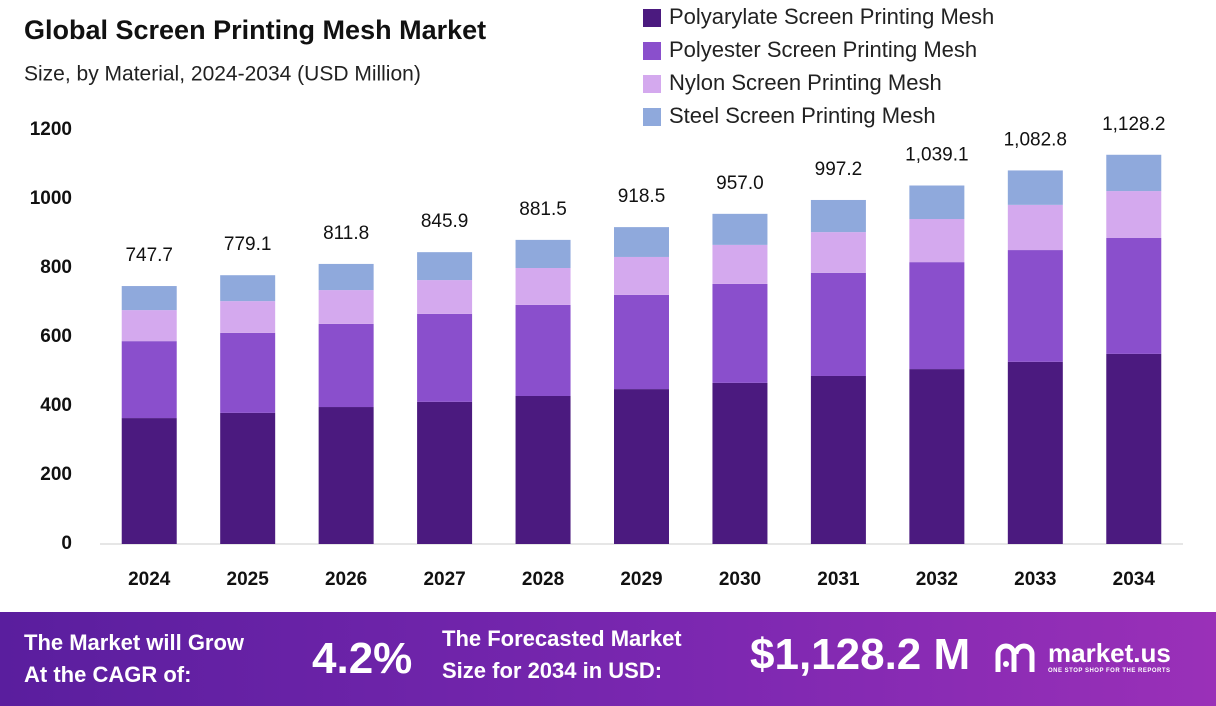  What do you see at coordinates (149, 579) in the screenshot?
I see `x-tick-label: 2024` at bounding box center [149, 579].